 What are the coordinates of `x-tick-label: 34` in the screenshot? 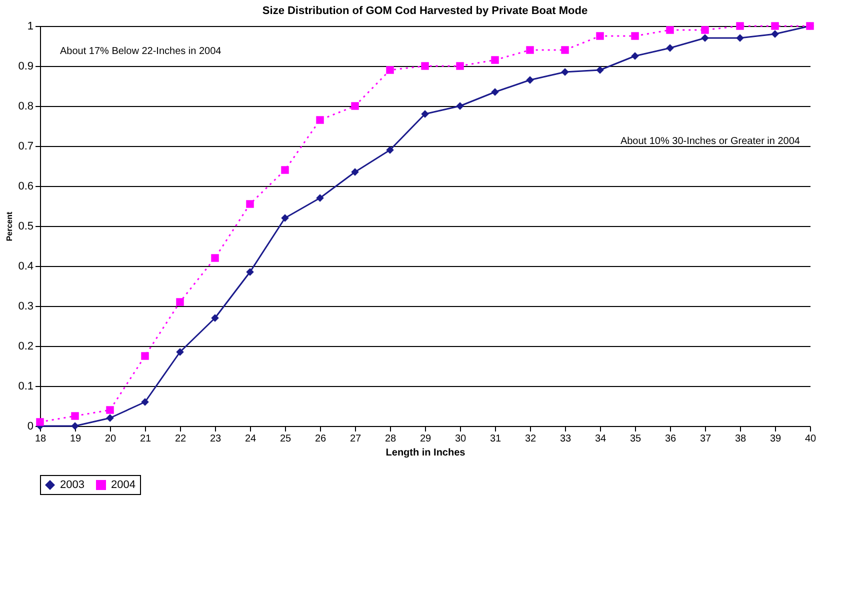 It's located at (600, 439).